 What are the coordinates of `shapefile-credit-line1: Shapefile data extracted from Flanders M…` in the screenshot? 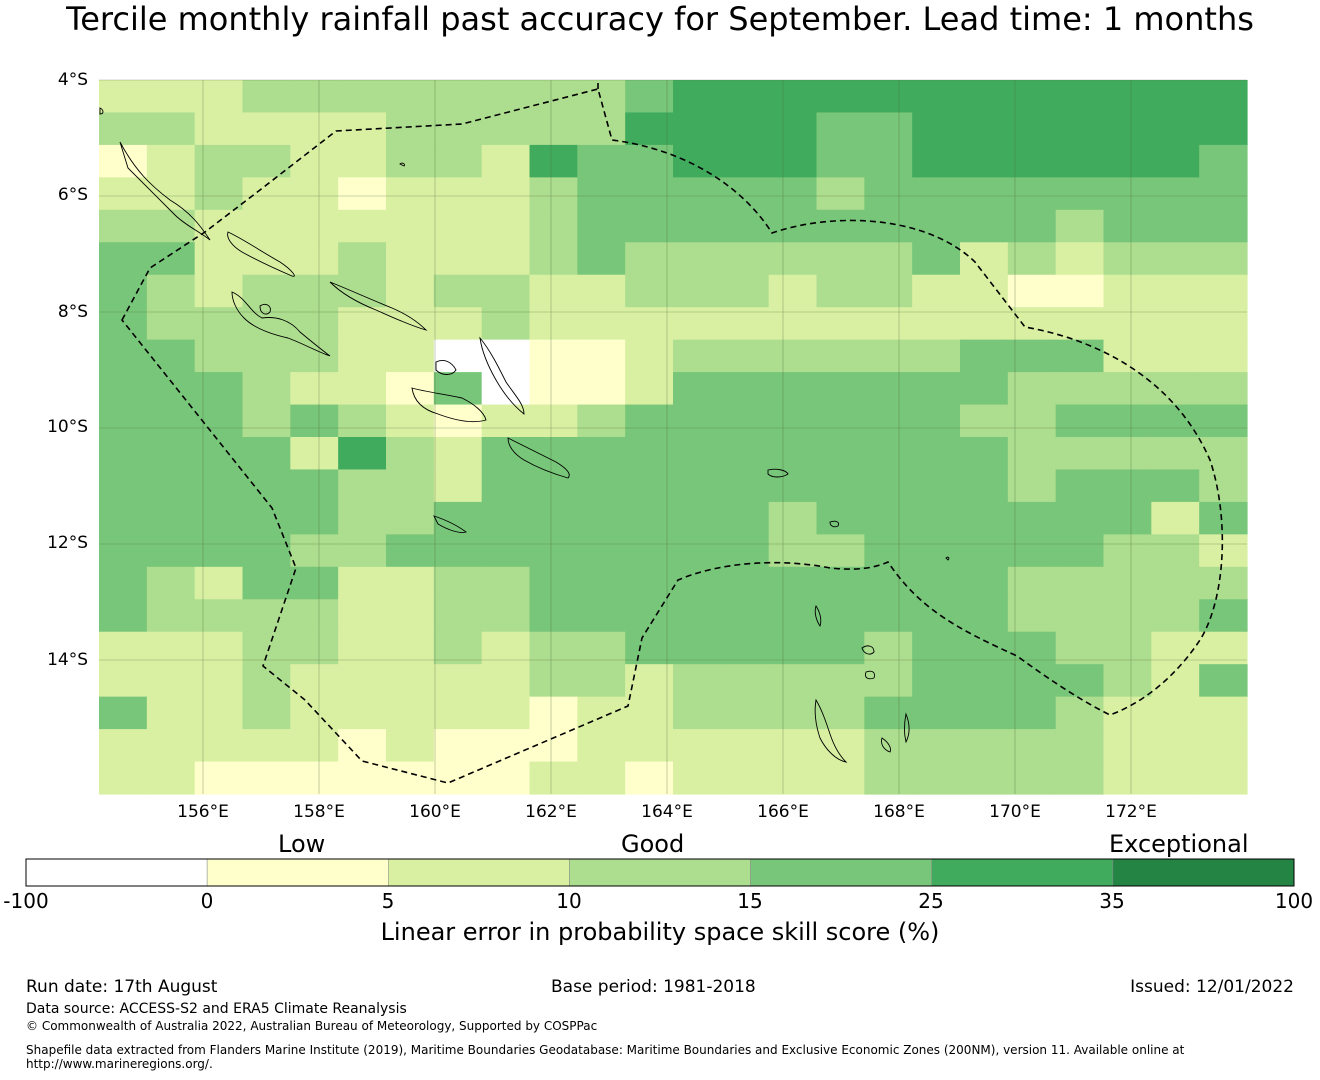 It's located at (605, 1050).